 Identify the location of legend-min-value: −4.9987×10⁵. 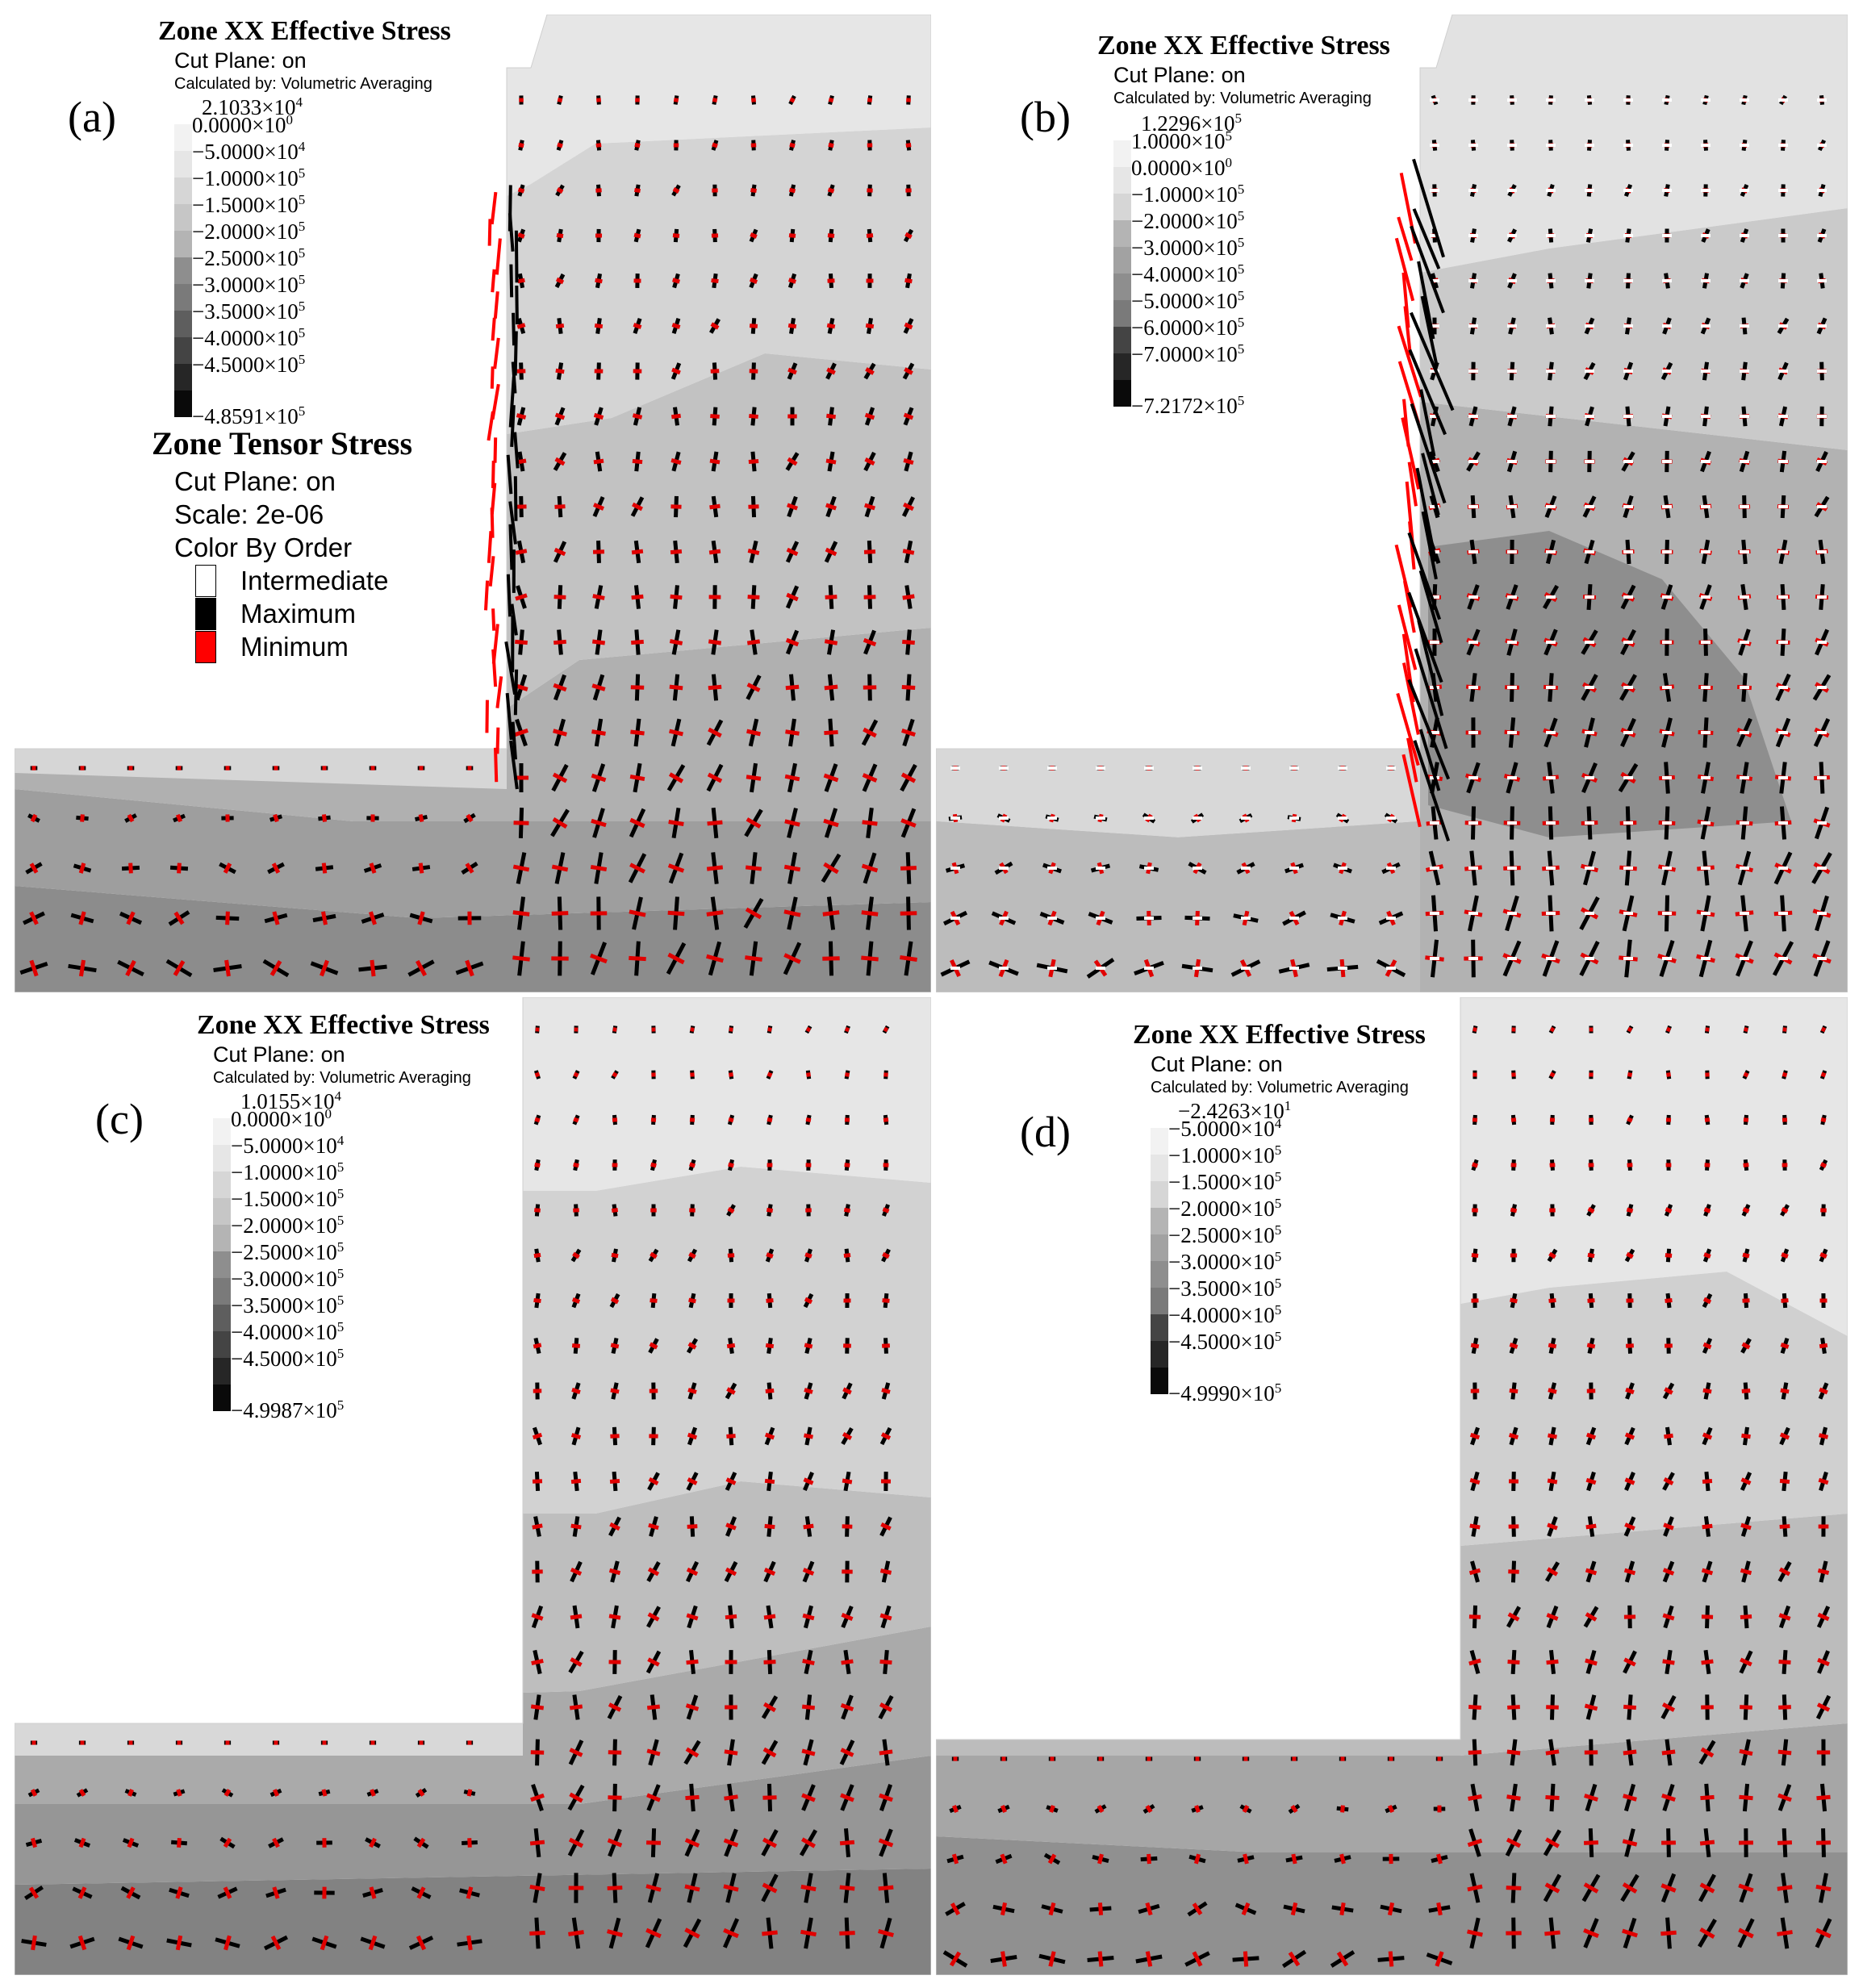
(288, 1409).